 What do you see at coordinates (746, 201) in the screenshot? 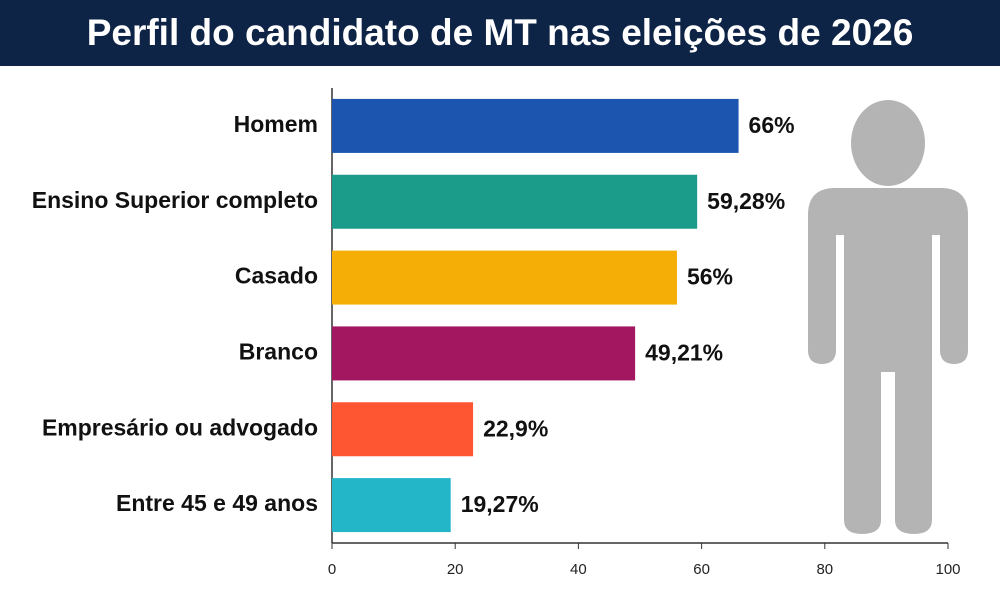
I see `value-label: 59,28%` at bounding box center [746, 201].